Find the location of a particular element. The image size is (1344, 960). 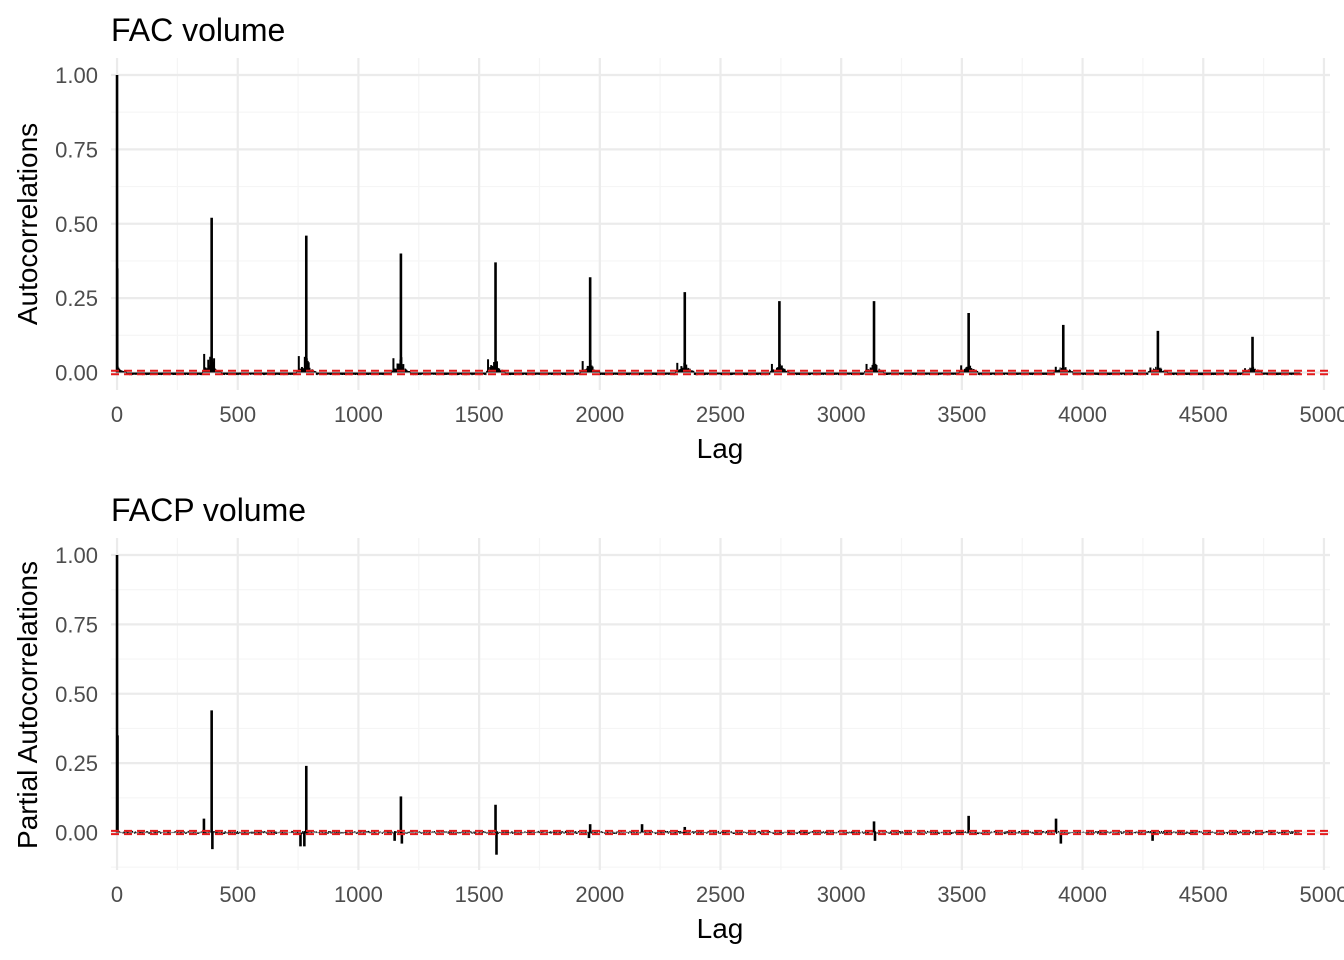

pacf-x-tick-labels: 0 500 1000 1500 2000 2500 3000 3500 4000 4500 5000 is located at coordinates (727, 894).